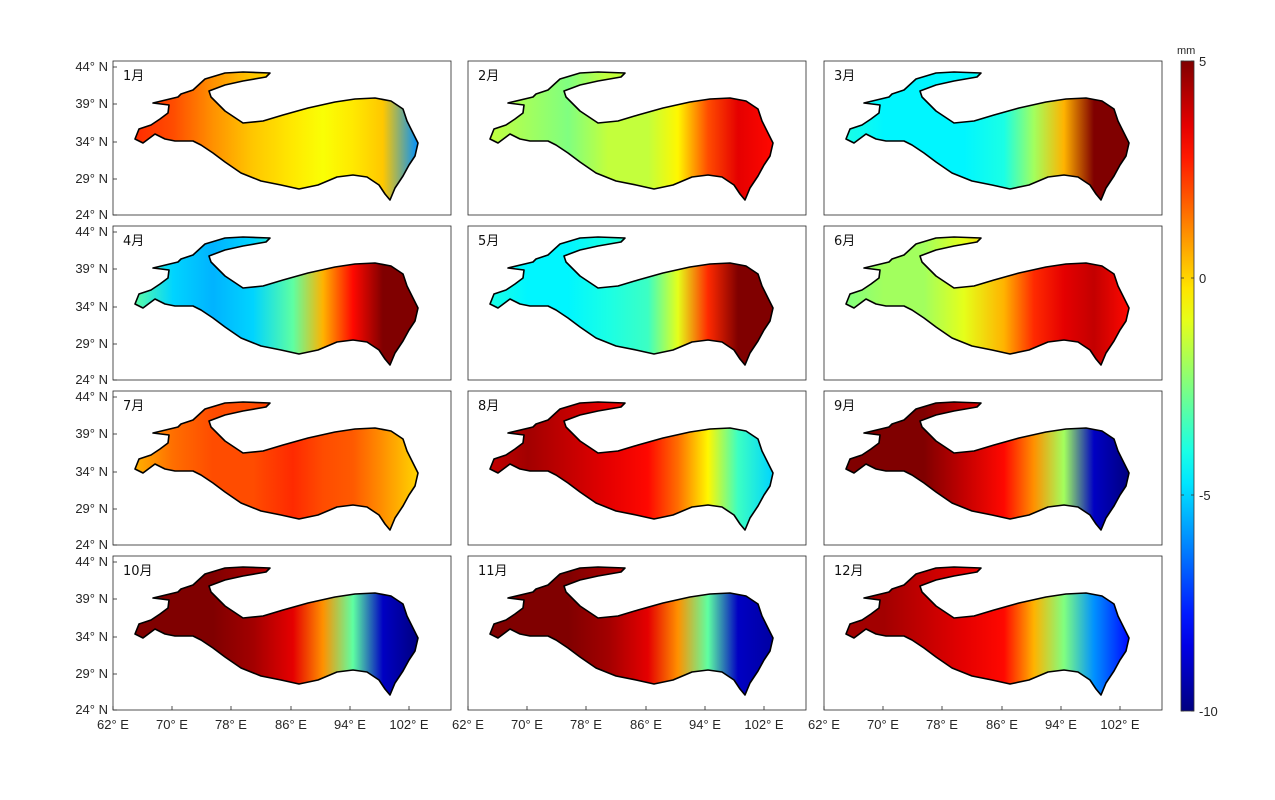 The width and height of the screenshot is (1275, 800). I want to click on map-panel: 6月, so click(993, 303).